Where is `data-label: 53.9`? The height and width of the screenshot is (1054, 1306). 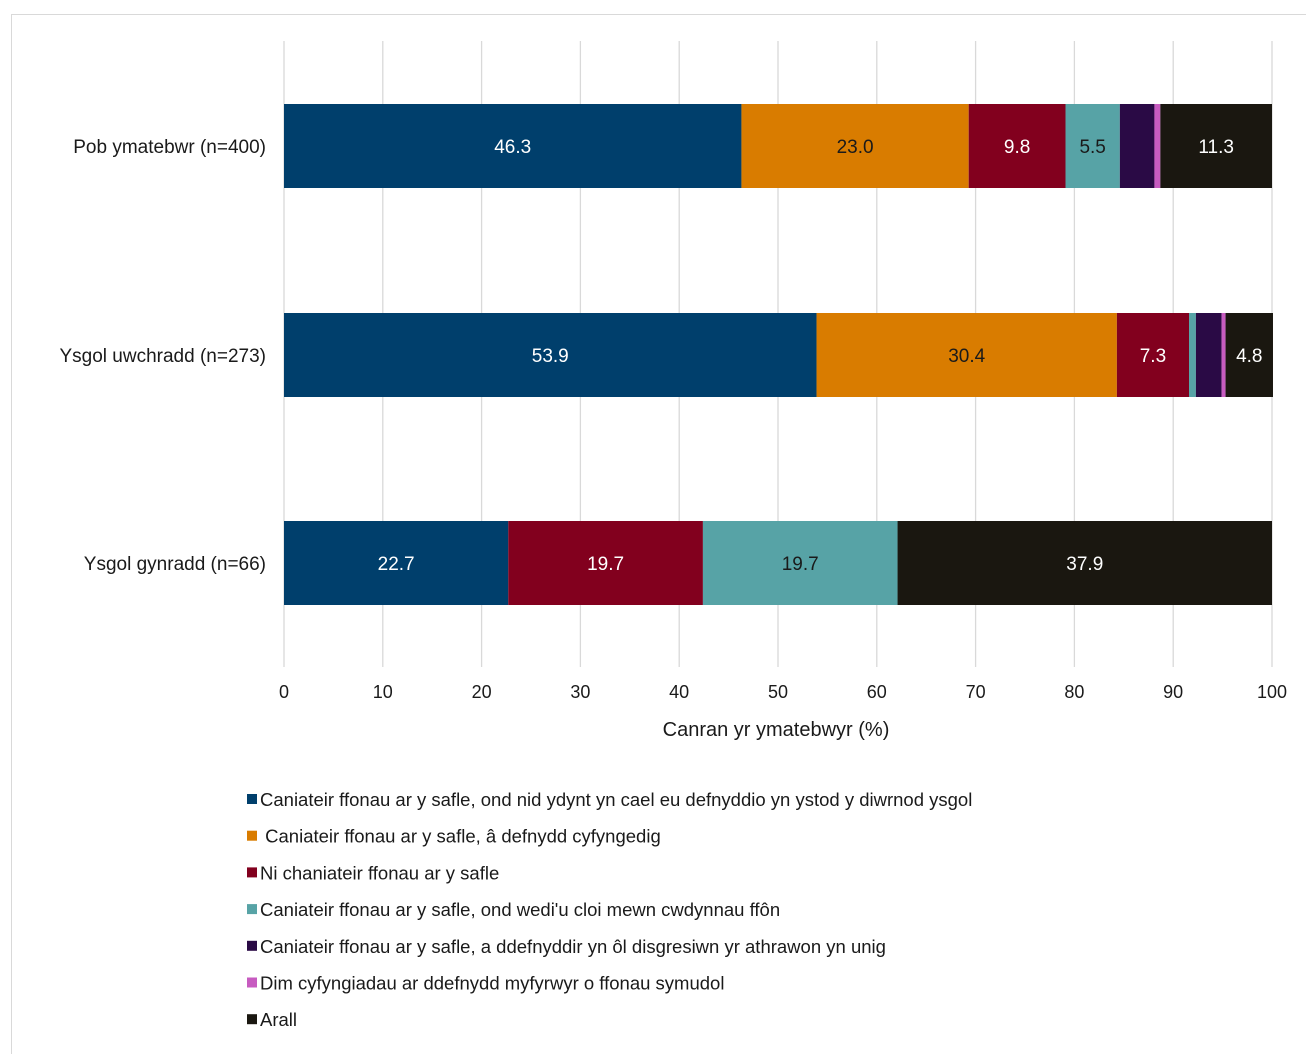
data-label: 53.9 is located at coordinates (550, 356).